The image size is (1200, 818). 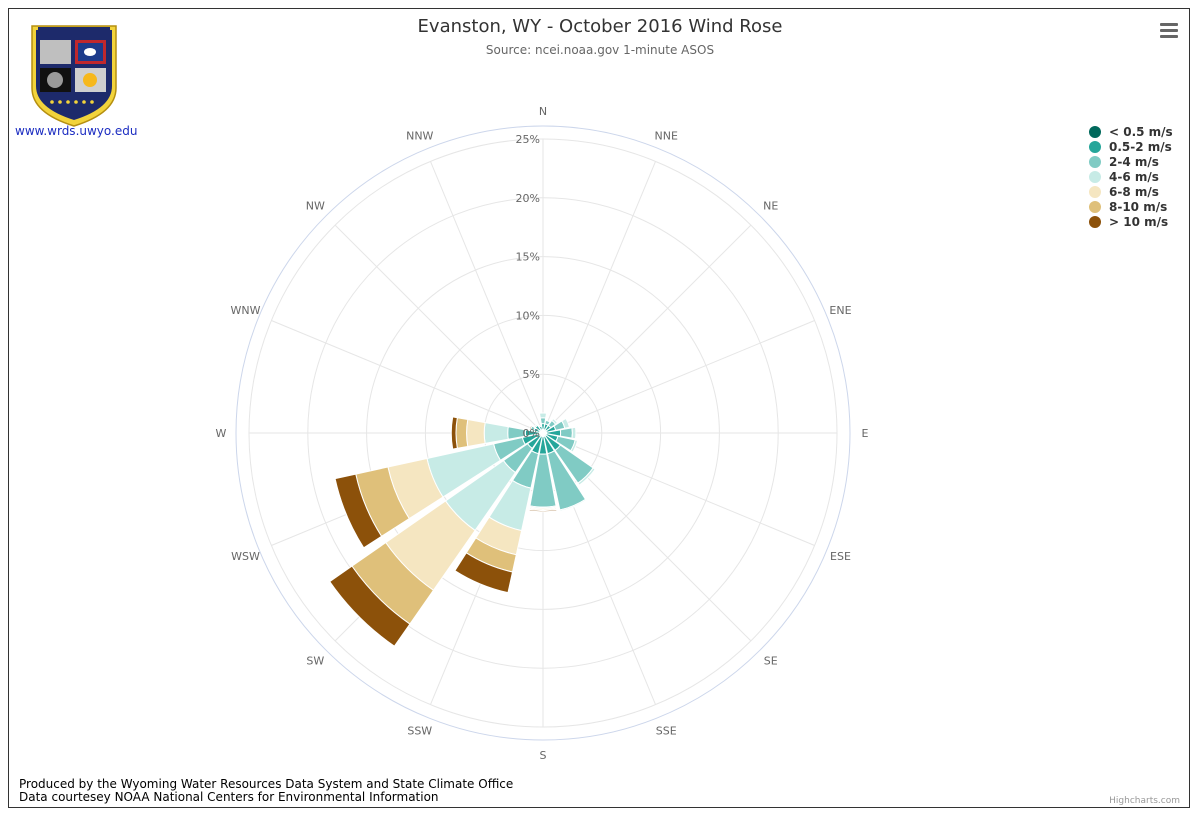 I want to click on radial-tick-2: 10%, so click(x=528, y=315).